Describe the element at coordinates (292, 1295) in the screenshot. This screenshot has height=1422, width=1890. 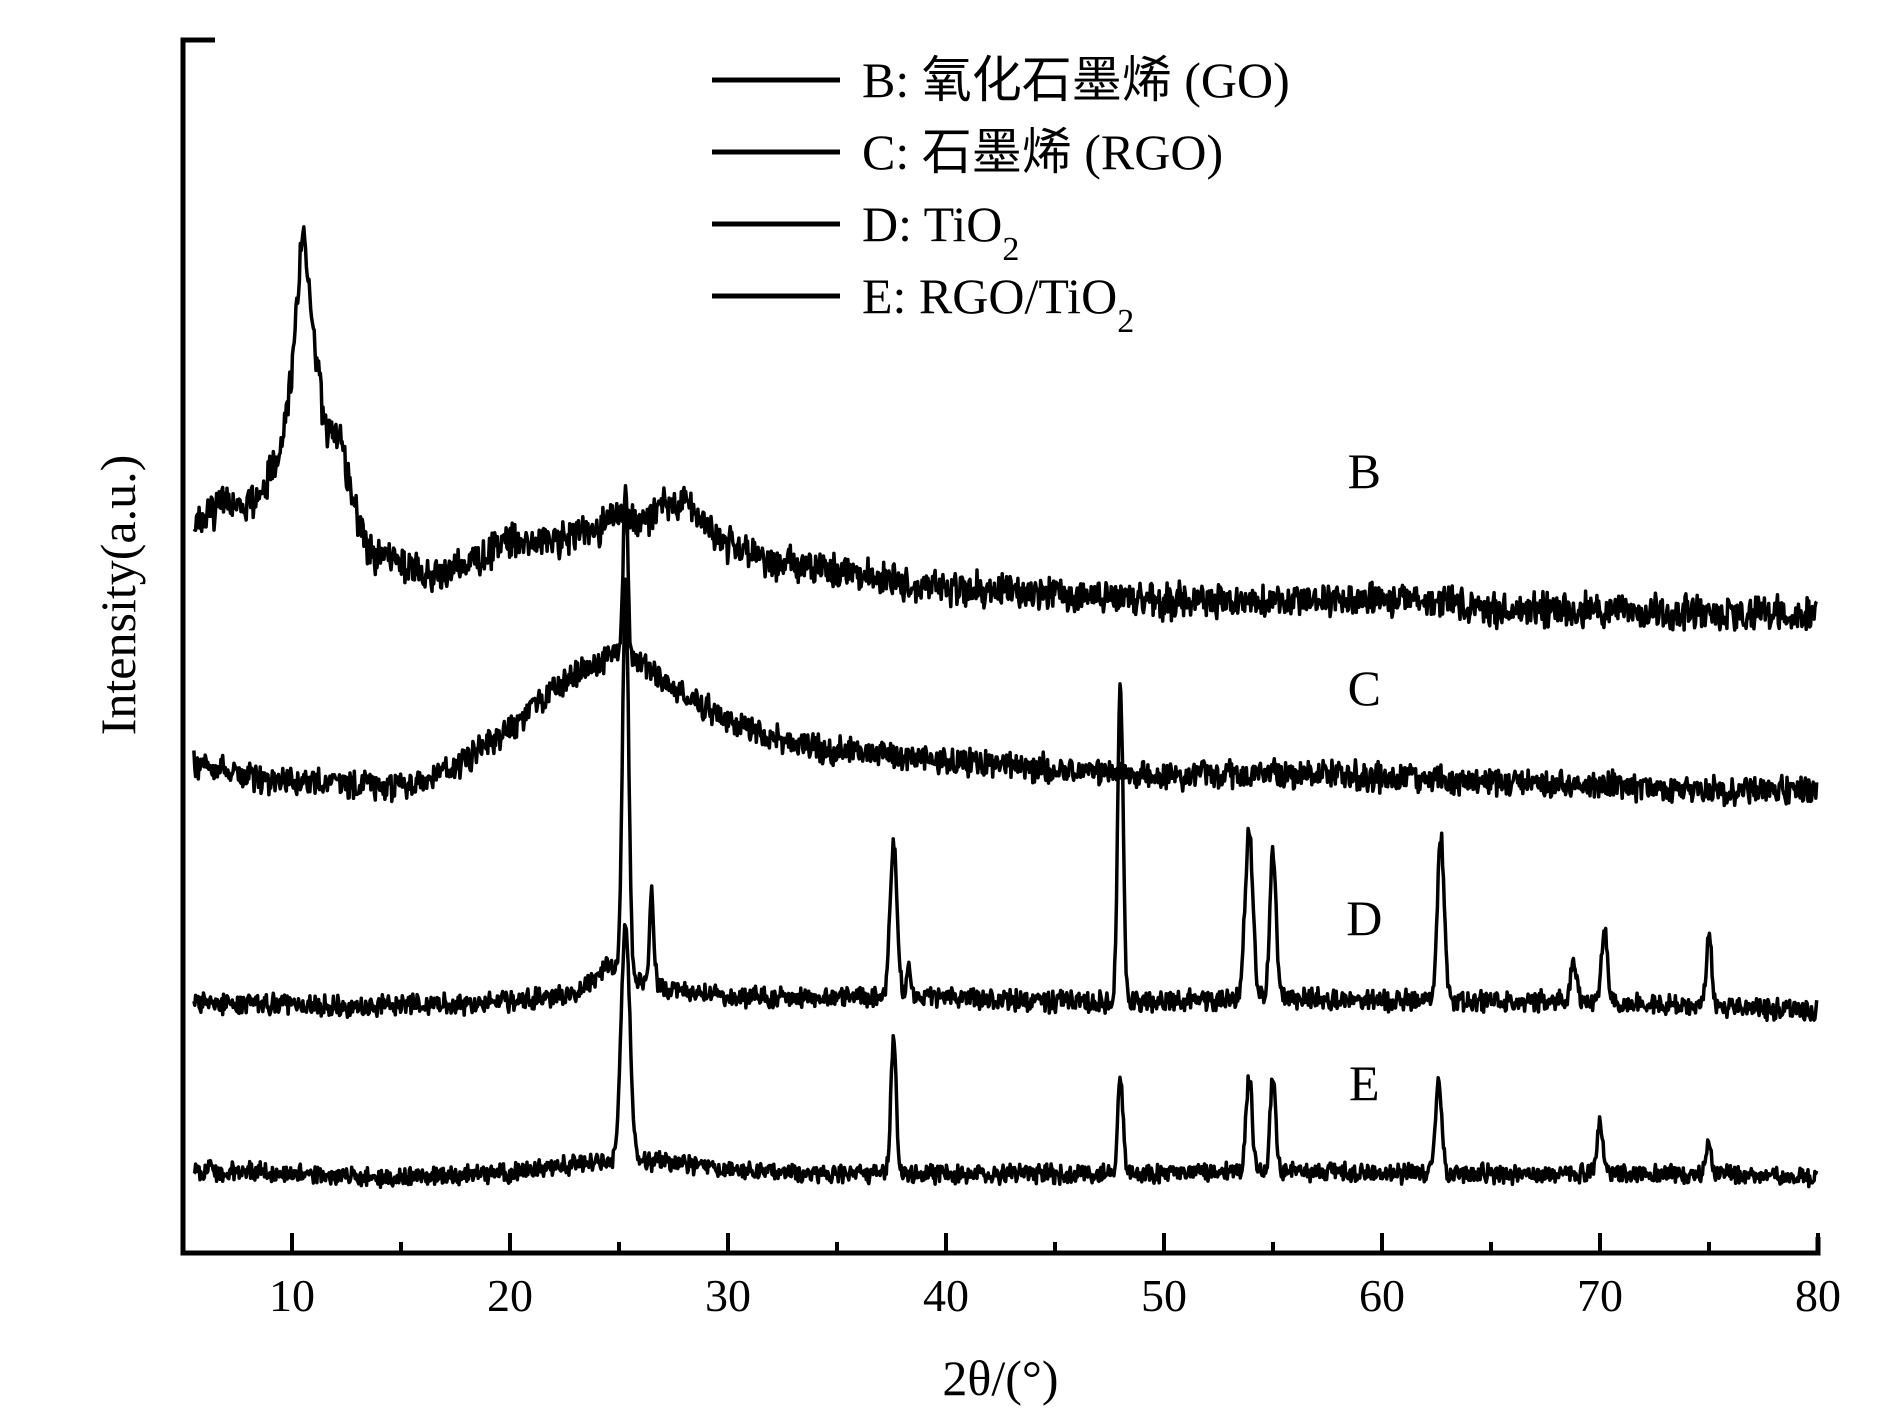
I see `x-tick-label-10: 10` at that location.